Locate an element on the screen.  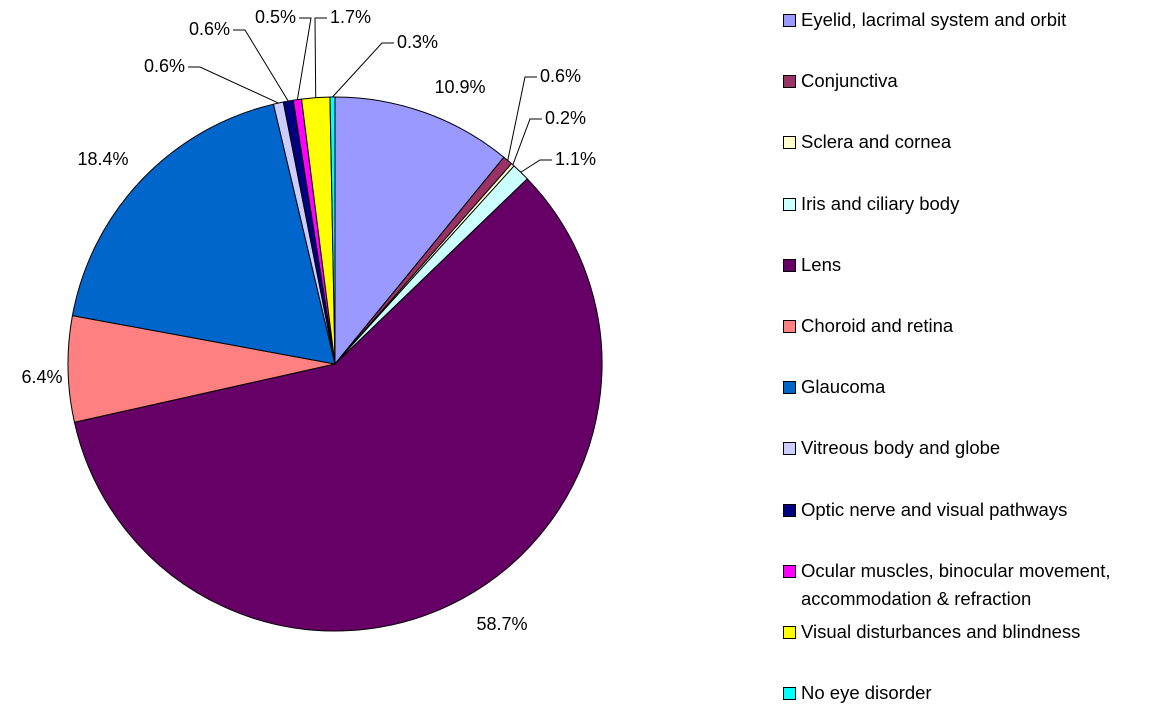
legend-item: Sclera and cornea is located at coordinates (978, 142).